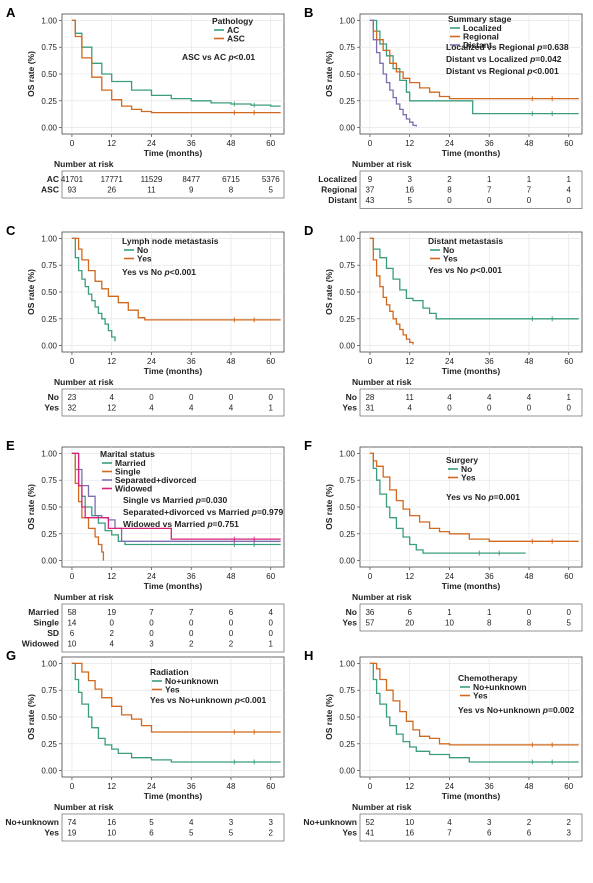 This screenshot has width=593, height=883. What do you see at coordinates (449, 623) in the screenshot?
I see `risk-value: 10` at bounding box center [449, 623].